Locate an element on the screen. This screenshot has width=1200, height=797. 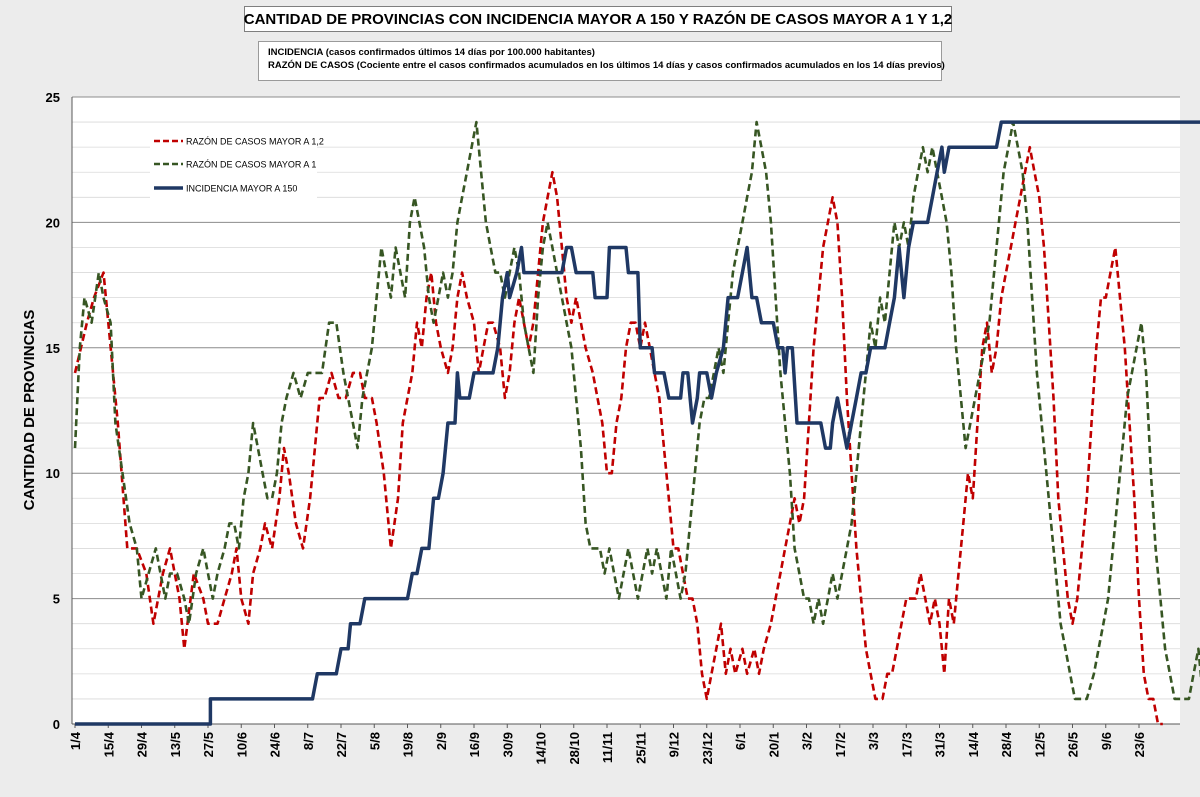
x-tick-label: 17/2 is located at coordinates (840, 744).